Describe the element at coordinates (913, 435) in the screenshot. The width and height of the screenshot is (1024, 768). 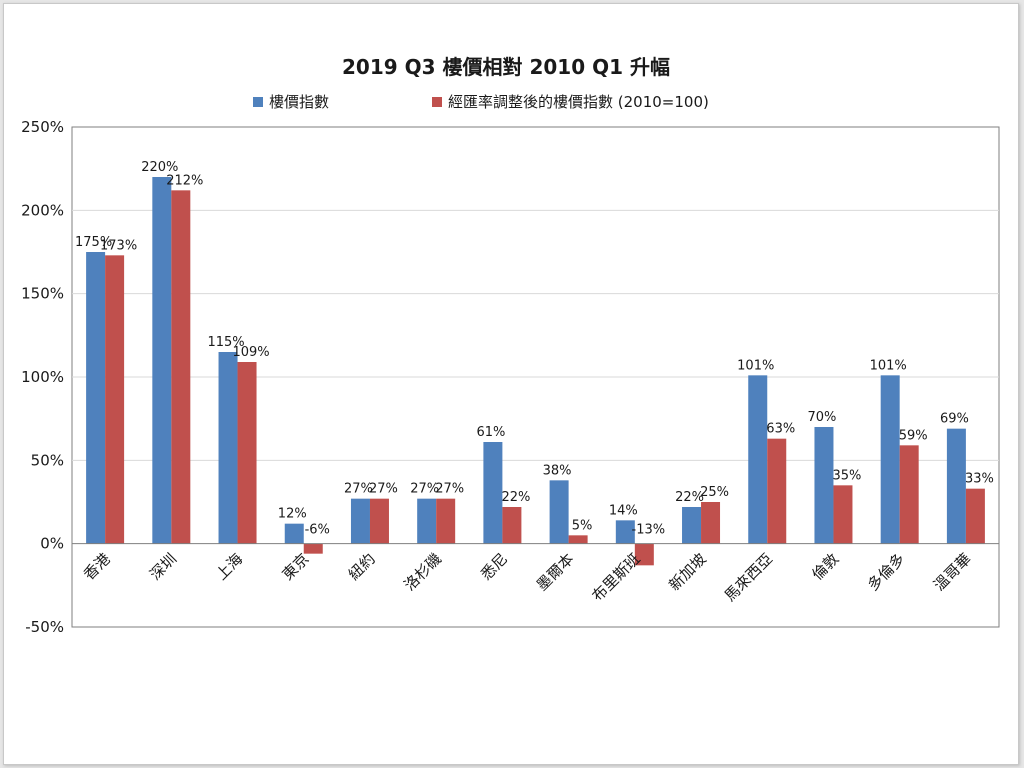
I see `data-label-series-2: 59%` at that location.